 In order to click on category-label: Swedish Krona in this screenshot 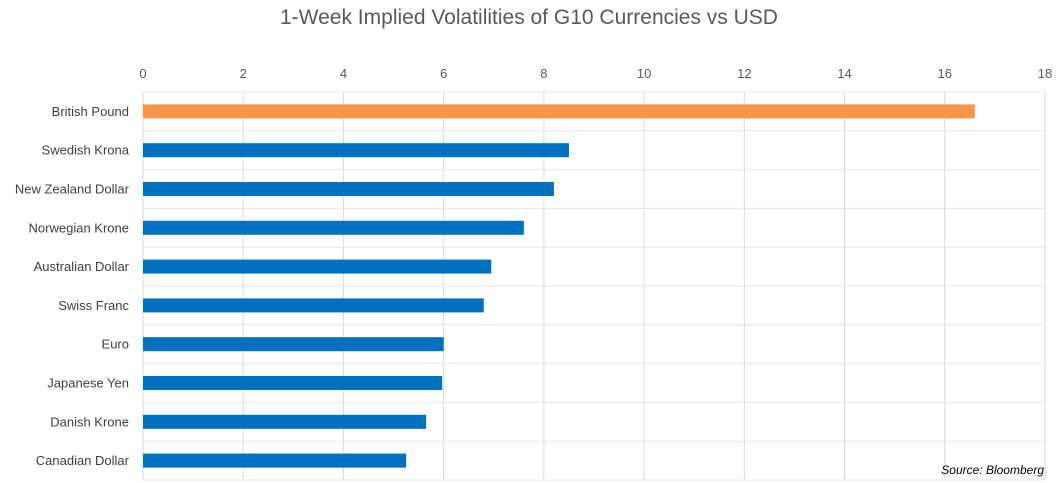, I will do `click(86, 150)`.